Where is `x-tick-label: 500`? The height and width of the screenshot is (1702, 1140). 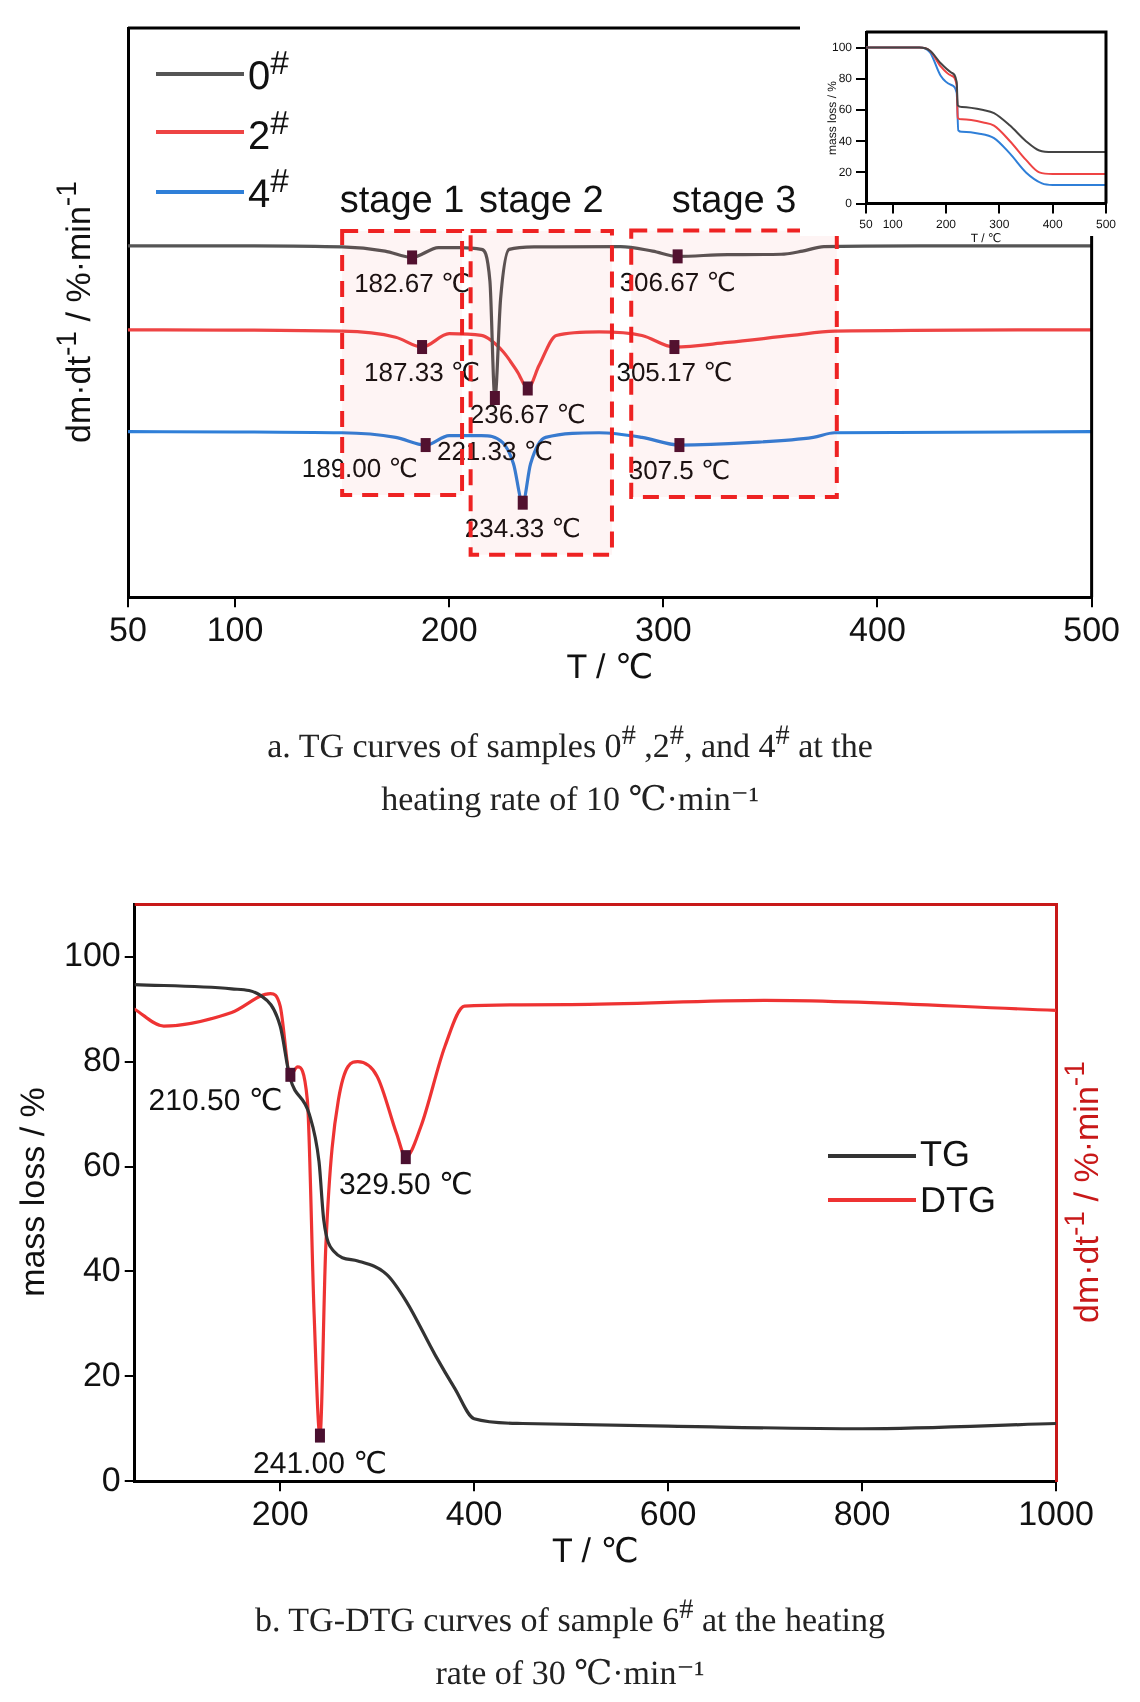 x-tick-label: 500 is located at coordinates (1092, 629).